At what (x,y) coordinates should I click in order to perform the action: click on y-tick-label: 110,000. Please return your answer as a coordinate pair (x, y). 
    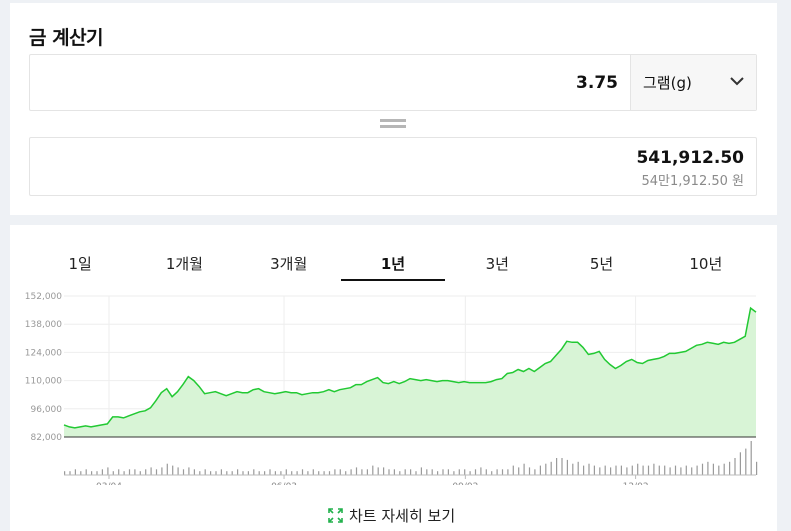
    Looking at the image, I should click on (43, 382).